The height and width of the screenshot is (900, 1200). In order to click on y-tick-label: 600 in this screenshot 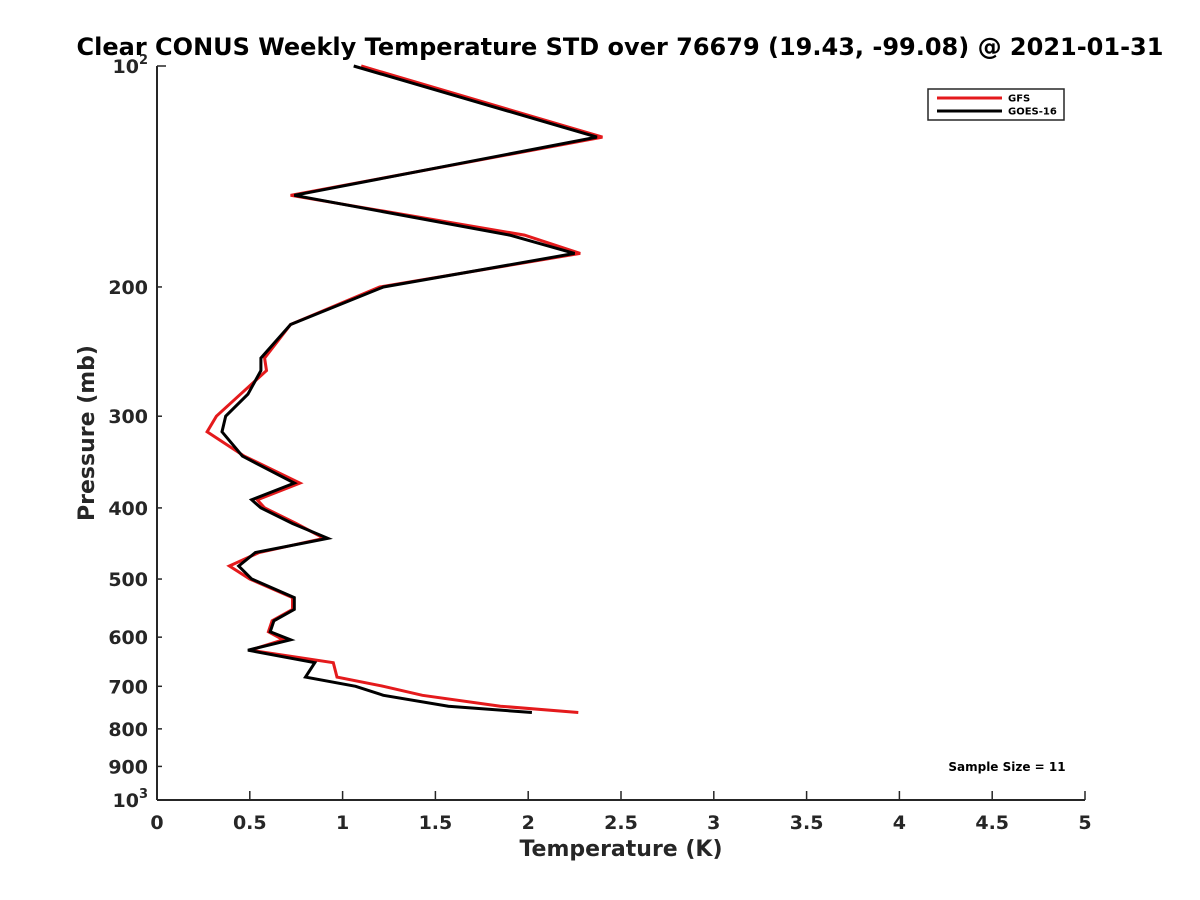, I will do `click(128, 638)`.